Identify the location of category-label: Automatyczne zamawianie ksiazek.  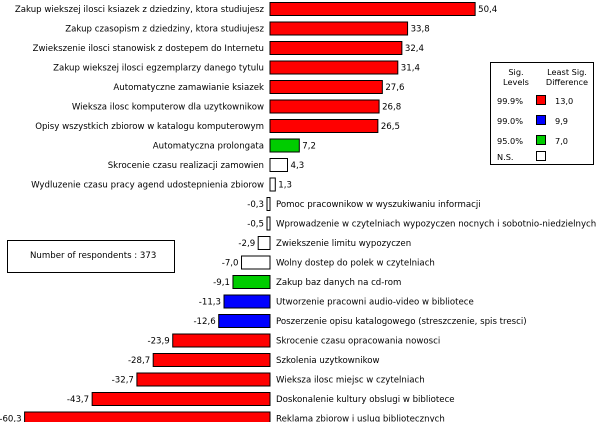
(188, 88).